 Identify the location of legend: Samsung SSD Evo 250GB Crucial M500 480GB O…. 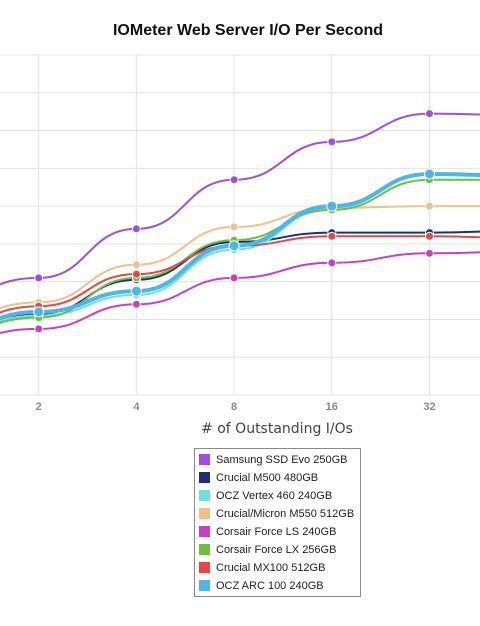
(277, 522).